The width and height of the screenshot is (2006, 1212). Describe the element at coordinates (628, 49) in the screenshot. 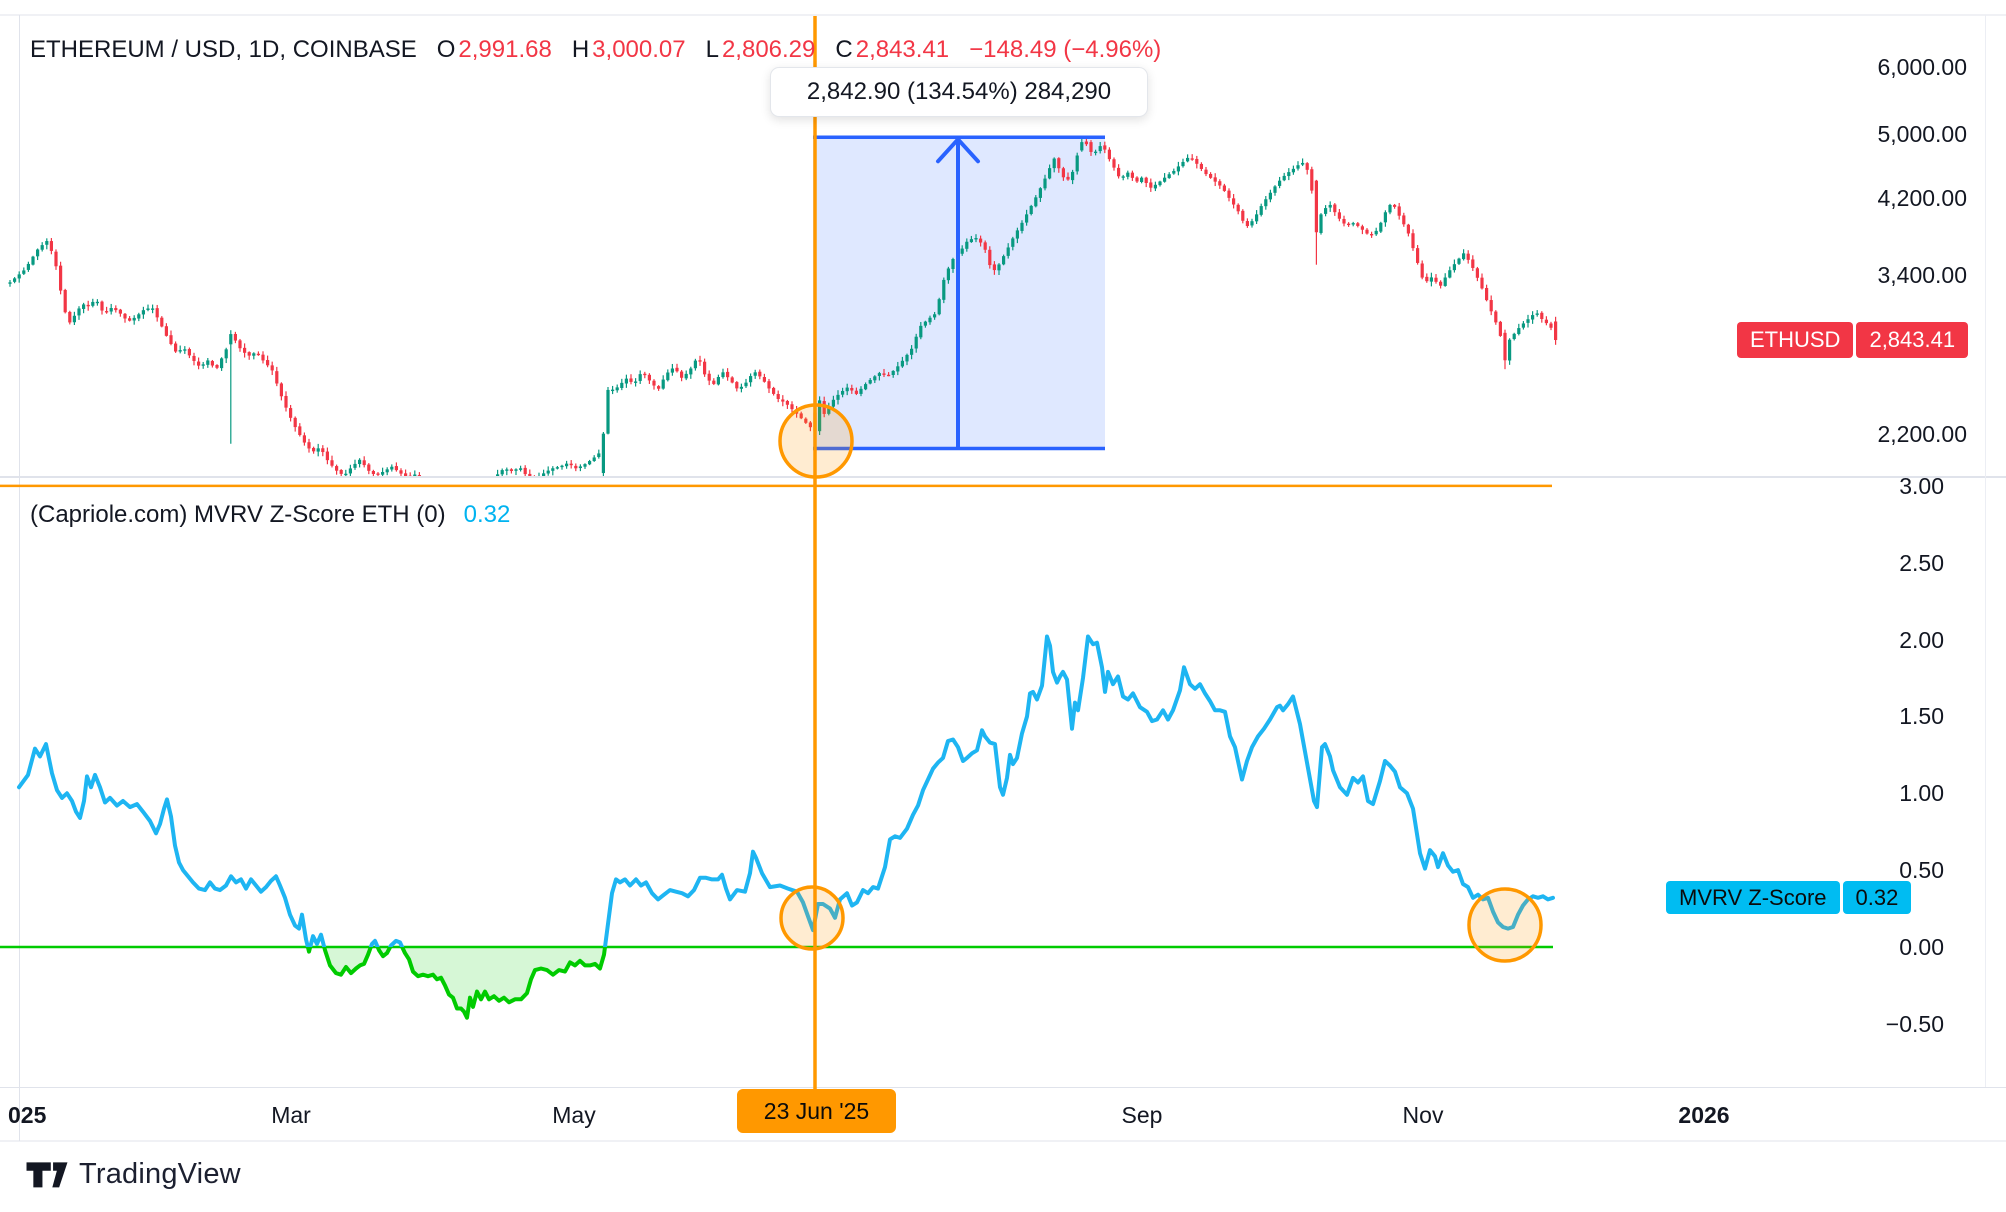

I see `ohlc-high: H 3,000.07` at that location.